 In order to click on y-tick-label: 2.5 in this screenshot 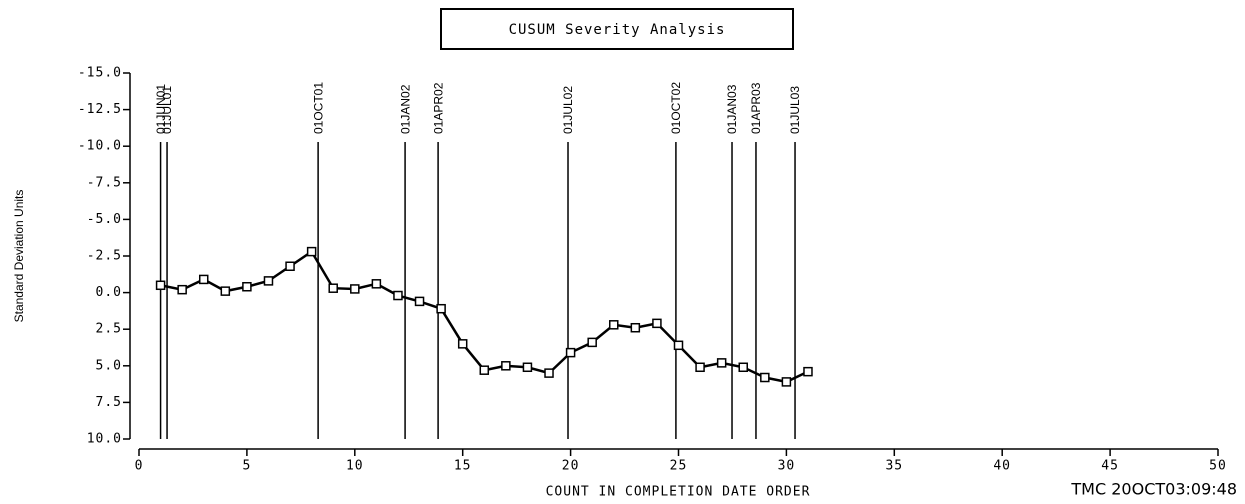, I will do `click(109, 329)`.